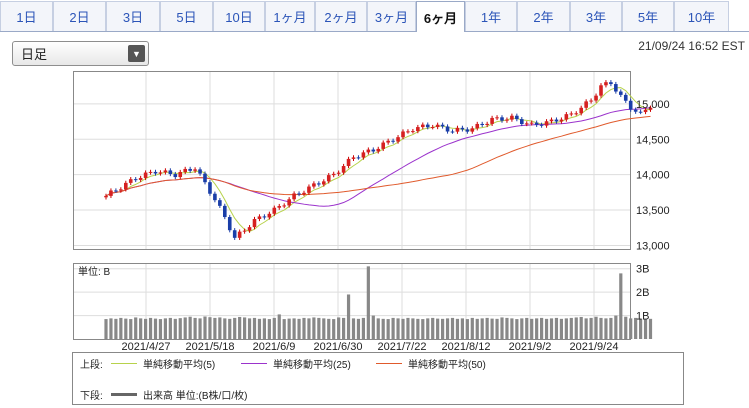 This screenshot has width=749, height=408. Describe the element at coordinates (290, 16) in the screenshot. I see `tab-5: 1ヶ月` at that location.